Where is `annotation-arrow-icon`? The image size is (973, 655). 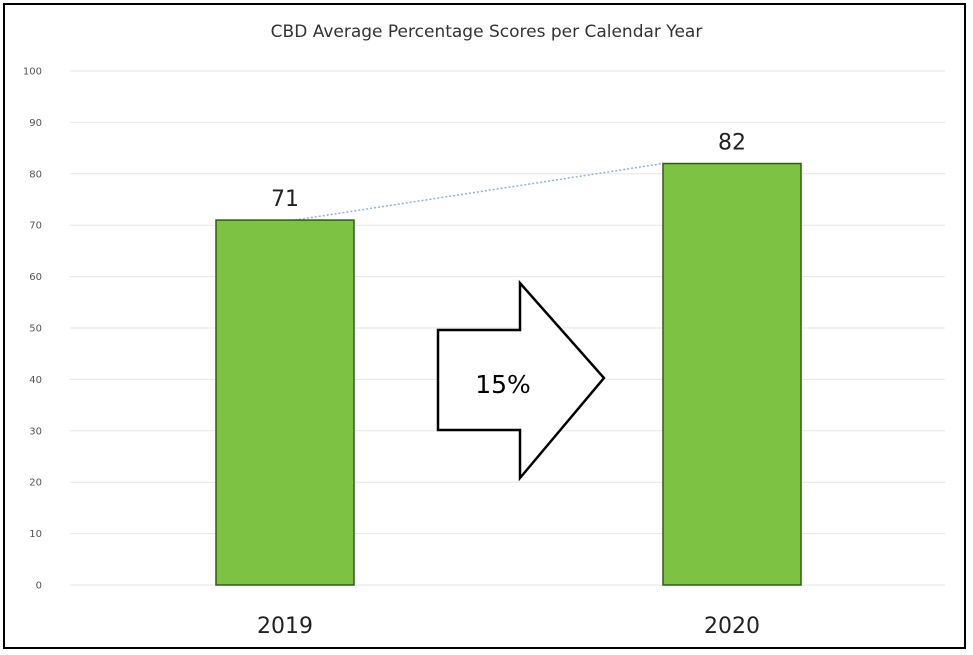
annotation-arrow-icon is located at coordinates (521, 380).